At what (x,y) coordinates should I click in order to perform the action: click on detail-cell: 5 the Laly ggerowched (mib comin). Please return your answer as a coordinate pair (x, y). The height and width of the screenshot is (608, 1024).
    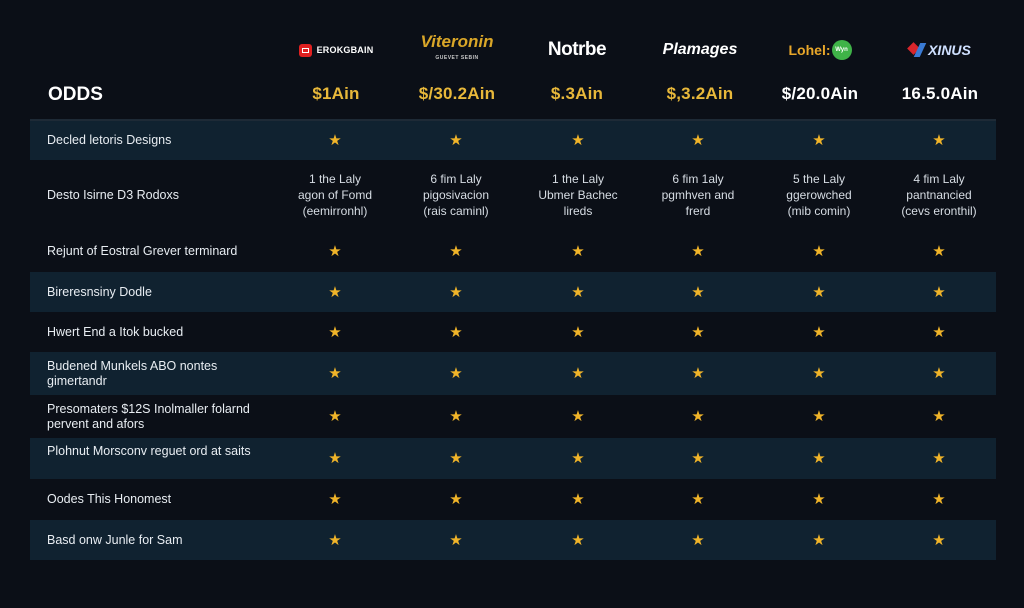
    Looking at the image, I should click on (819, 195).